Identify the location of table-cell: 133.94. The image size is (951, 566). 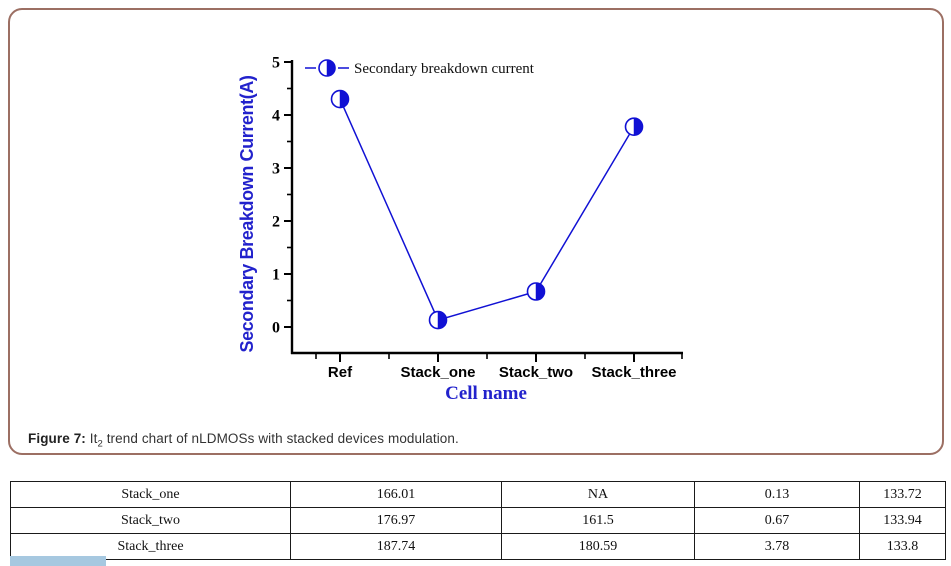
(902, 520).